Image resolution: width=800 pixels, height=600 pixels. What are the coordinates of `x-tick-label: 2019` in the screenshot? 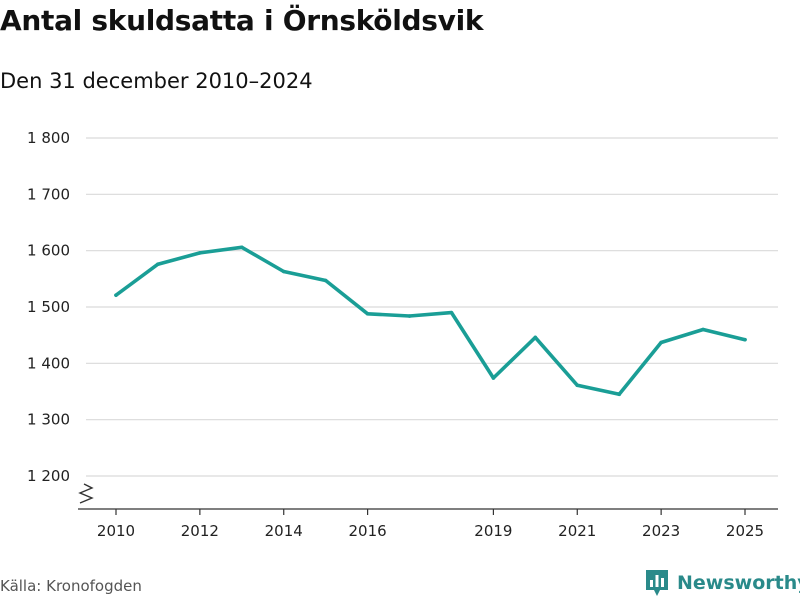 It's located at (493, 531).